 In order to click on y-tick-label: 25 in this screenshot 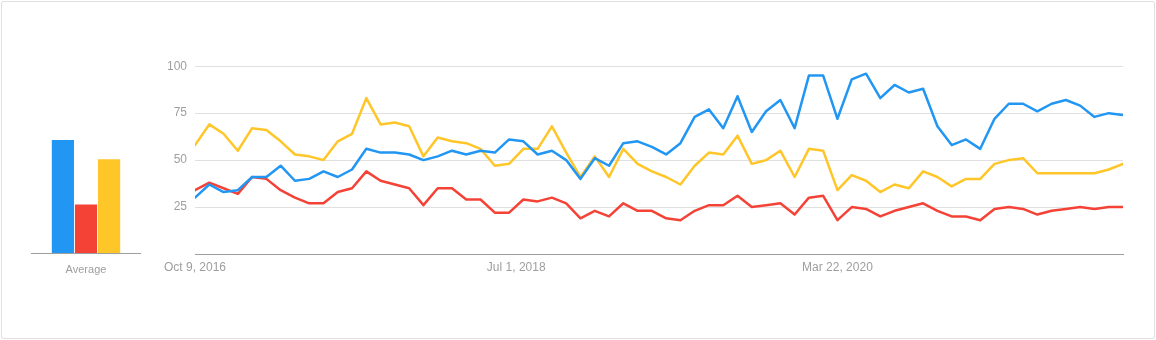, I will do `click(180, 206)`.